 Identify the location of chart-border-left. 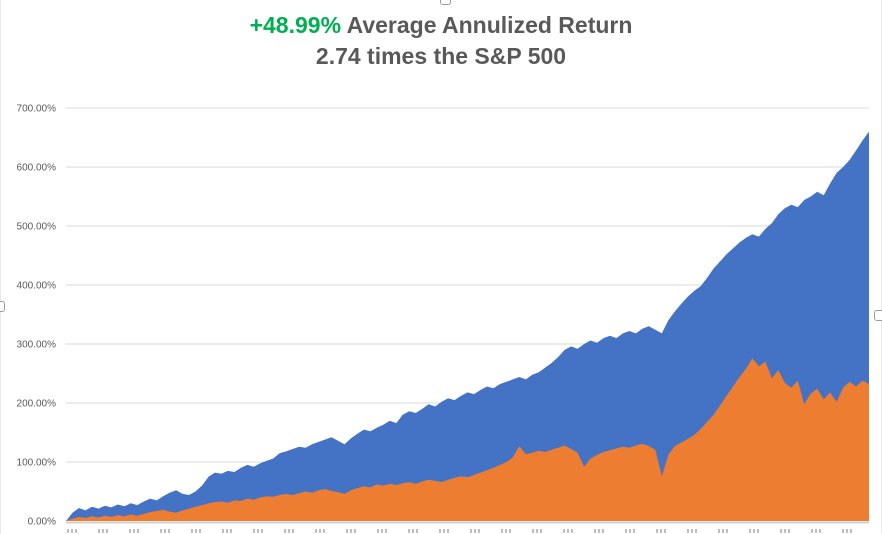
(0, 267).